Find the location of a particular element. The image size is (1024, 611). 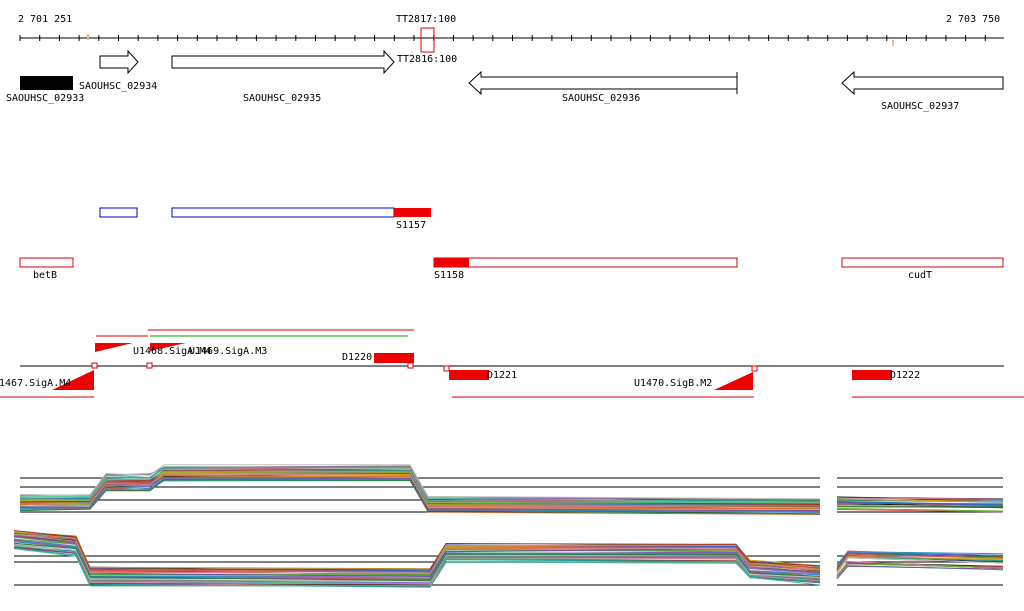

ruler-end-label: 2 703 750 is located at coordinates (973, 19).